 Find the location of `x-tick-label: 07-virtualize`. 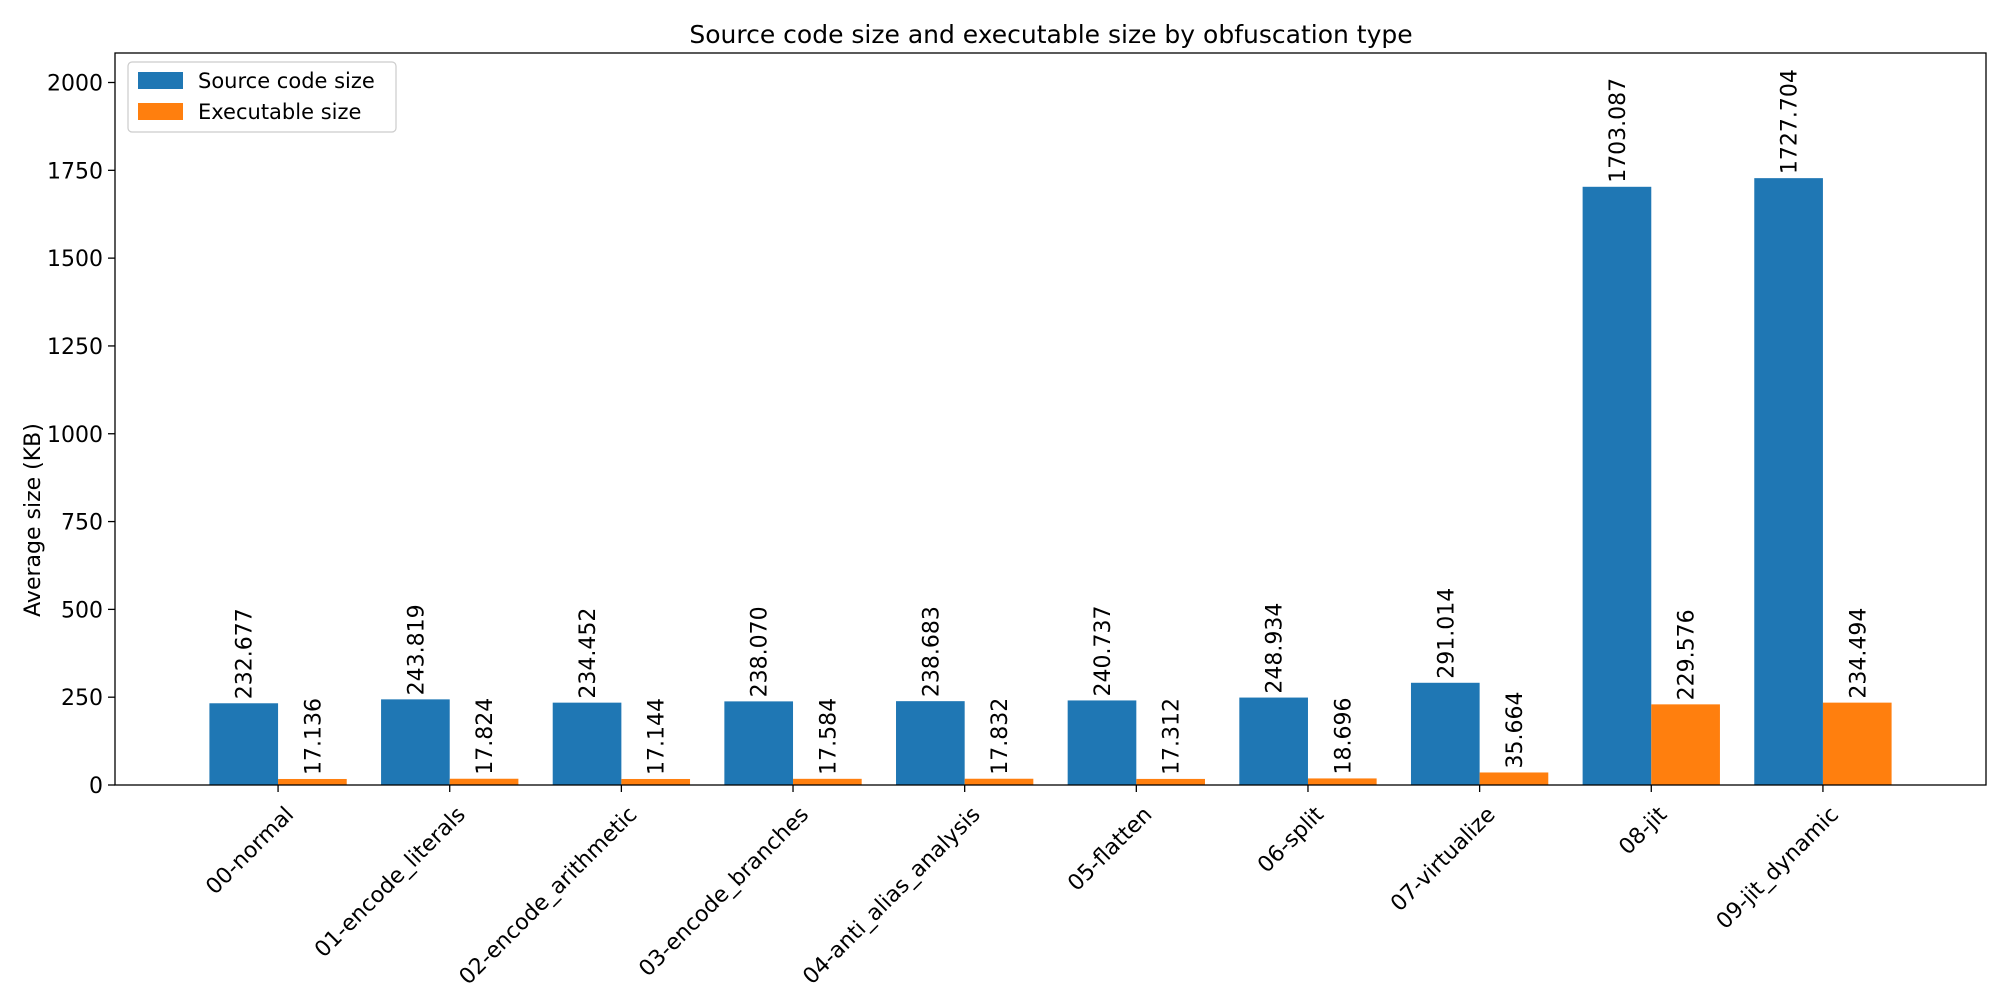

x-tick-label: 07-virtualize is located at coordinates (1443, 859).